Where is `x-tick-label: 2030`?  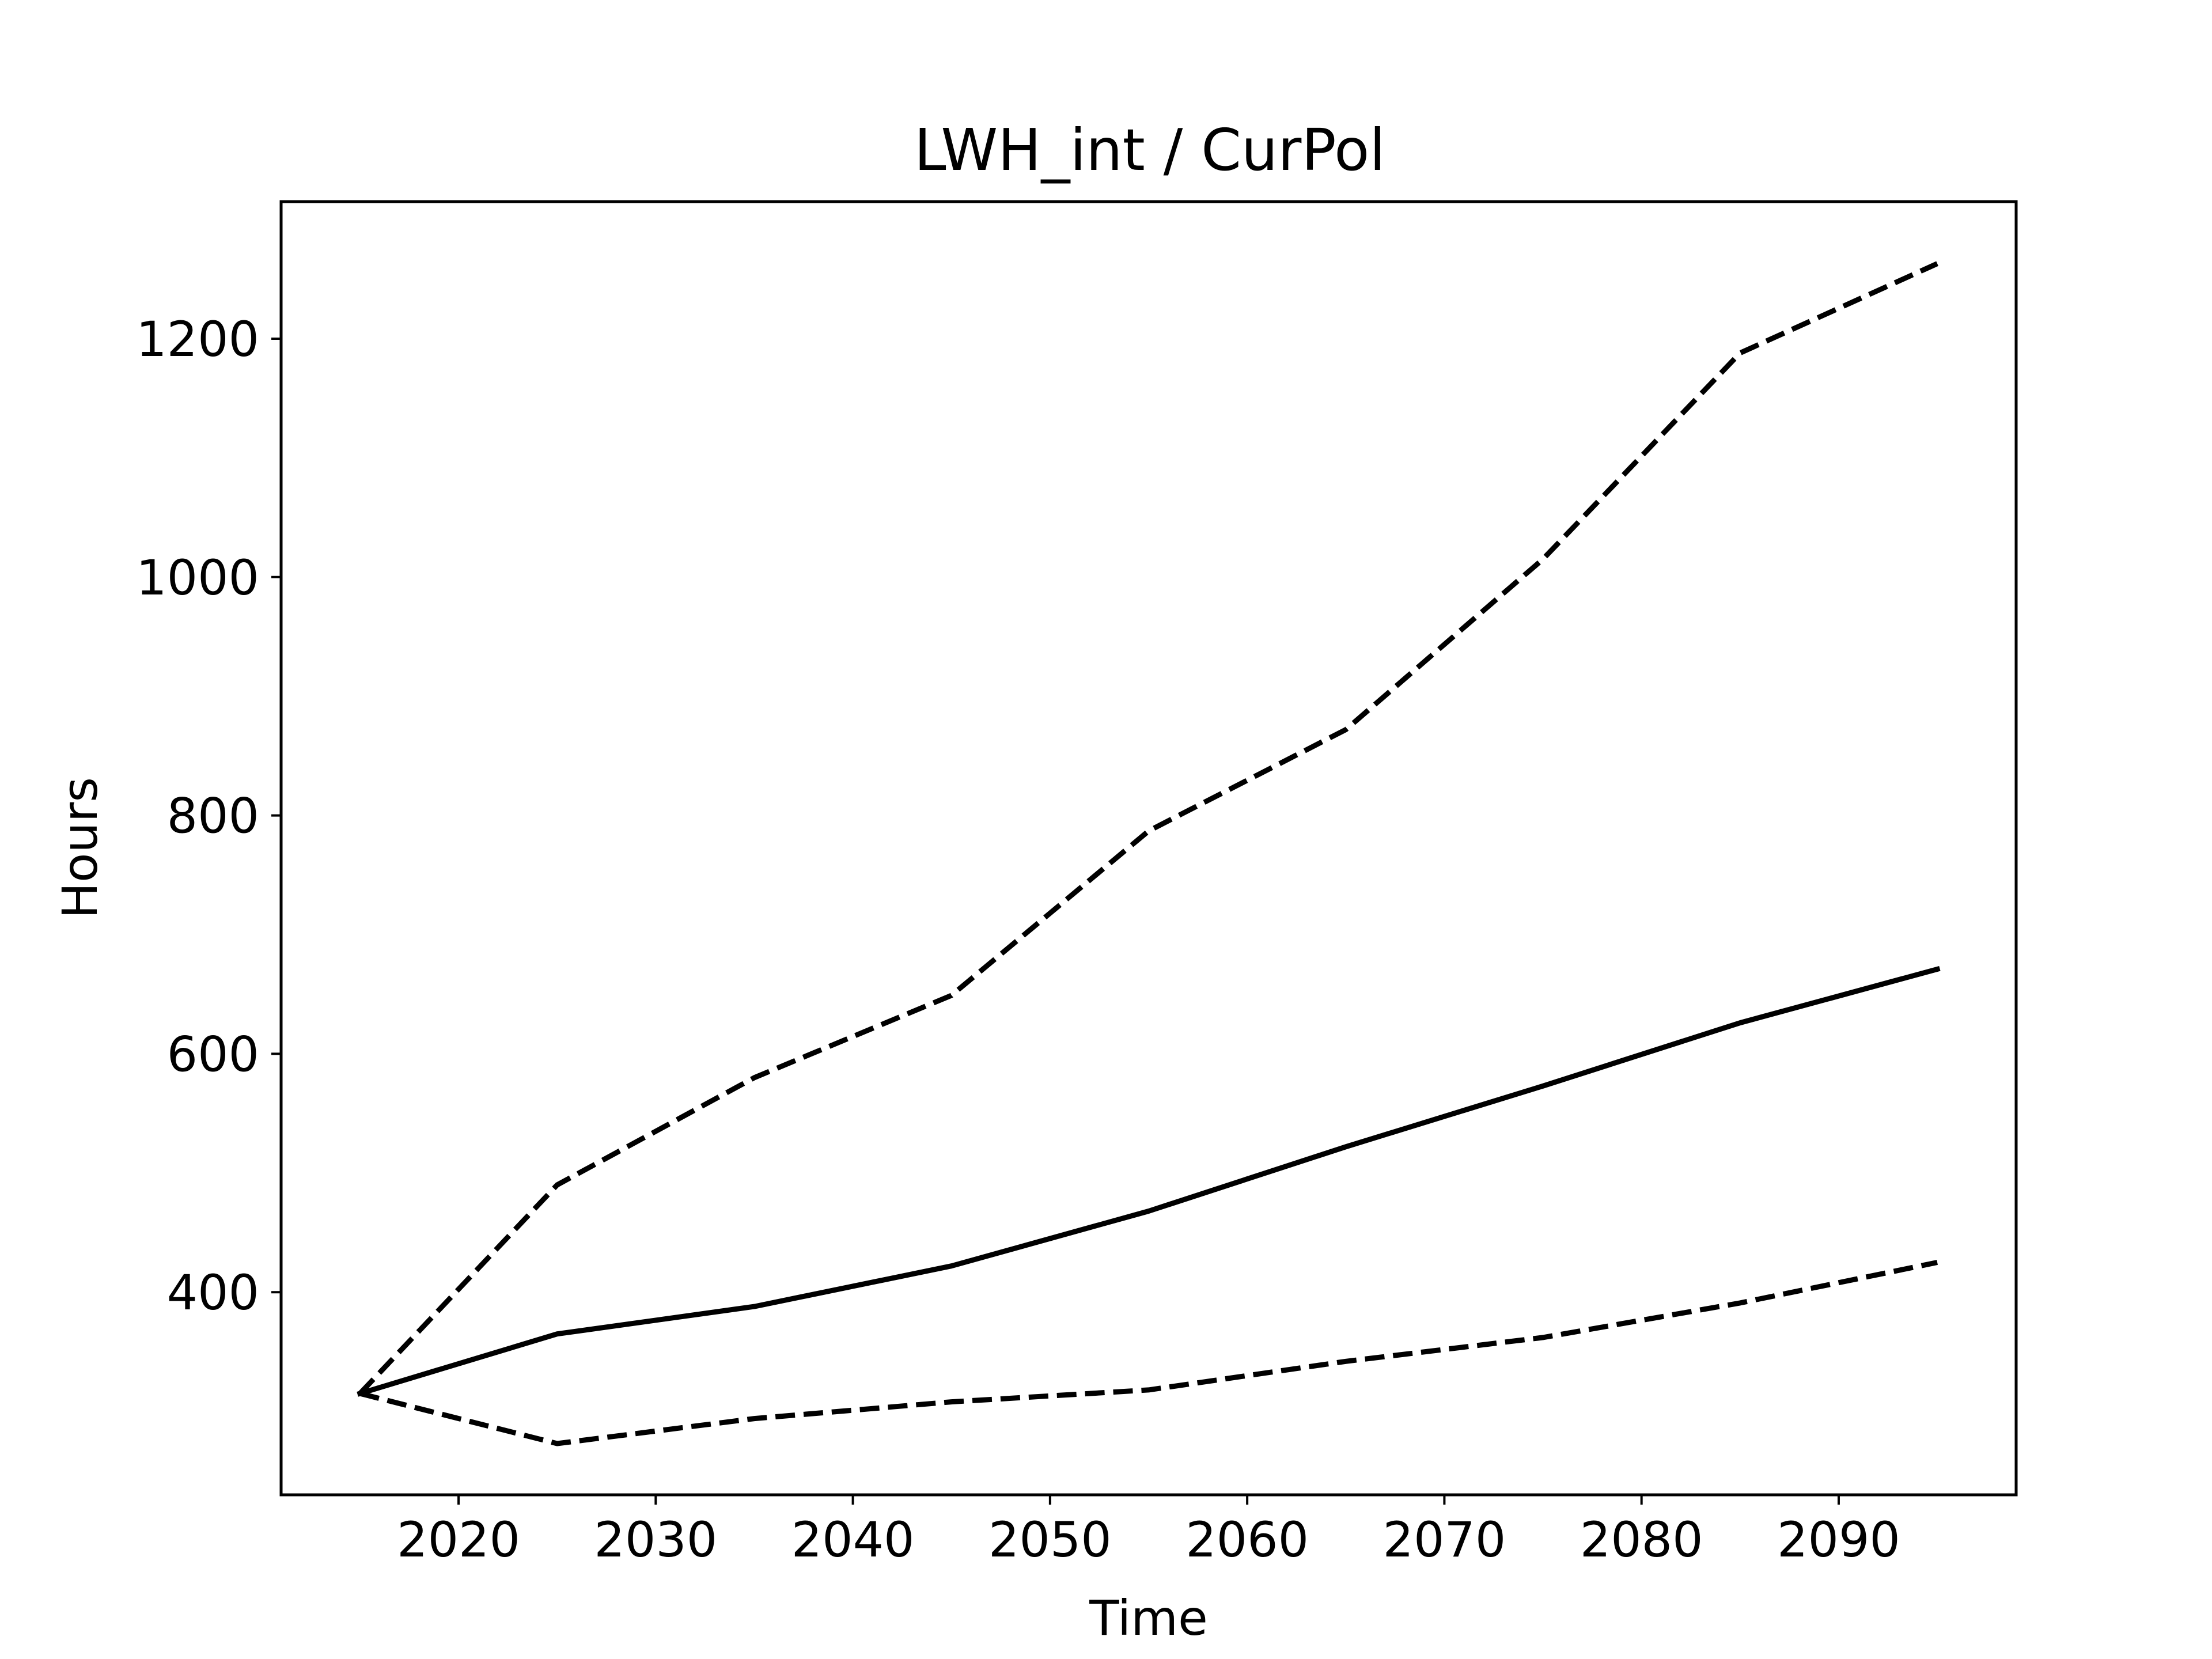
x-tick-label: 2030 is located at coordinates (655, 1540).